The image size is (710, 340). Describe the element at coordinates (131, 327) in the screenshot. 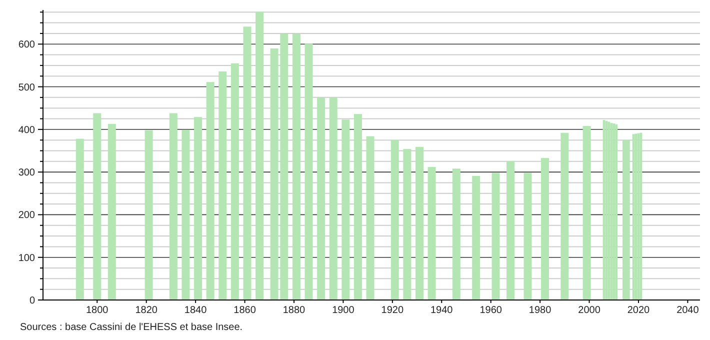

I see `source-note: Sources : base Cassini de l'EHESS et base Insee.` at that location.